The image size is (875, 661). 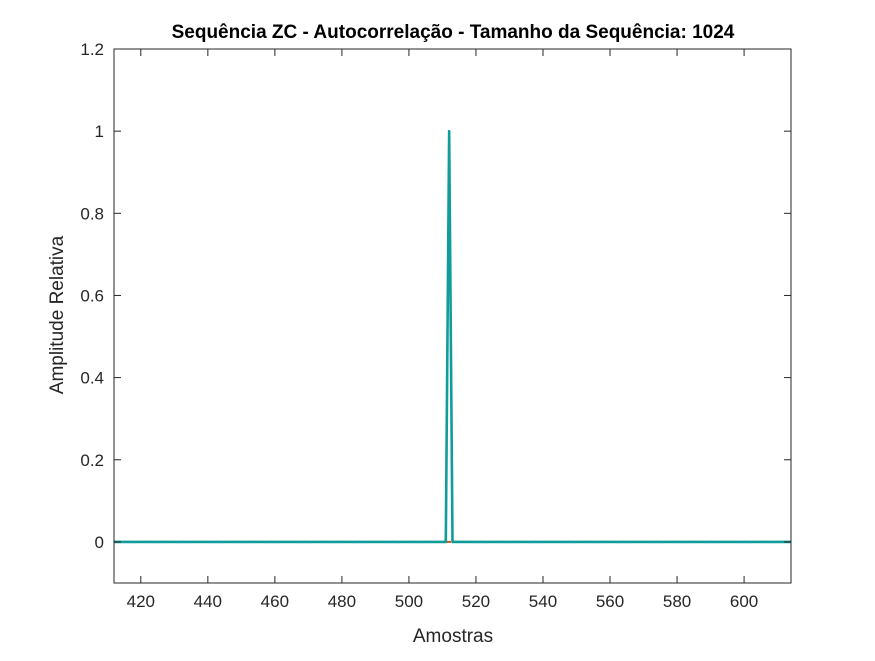 What do you see at coordinates (409, 601) in the screenshot?
I see `x-tick-label: 500` at bounding box center [409, 601].